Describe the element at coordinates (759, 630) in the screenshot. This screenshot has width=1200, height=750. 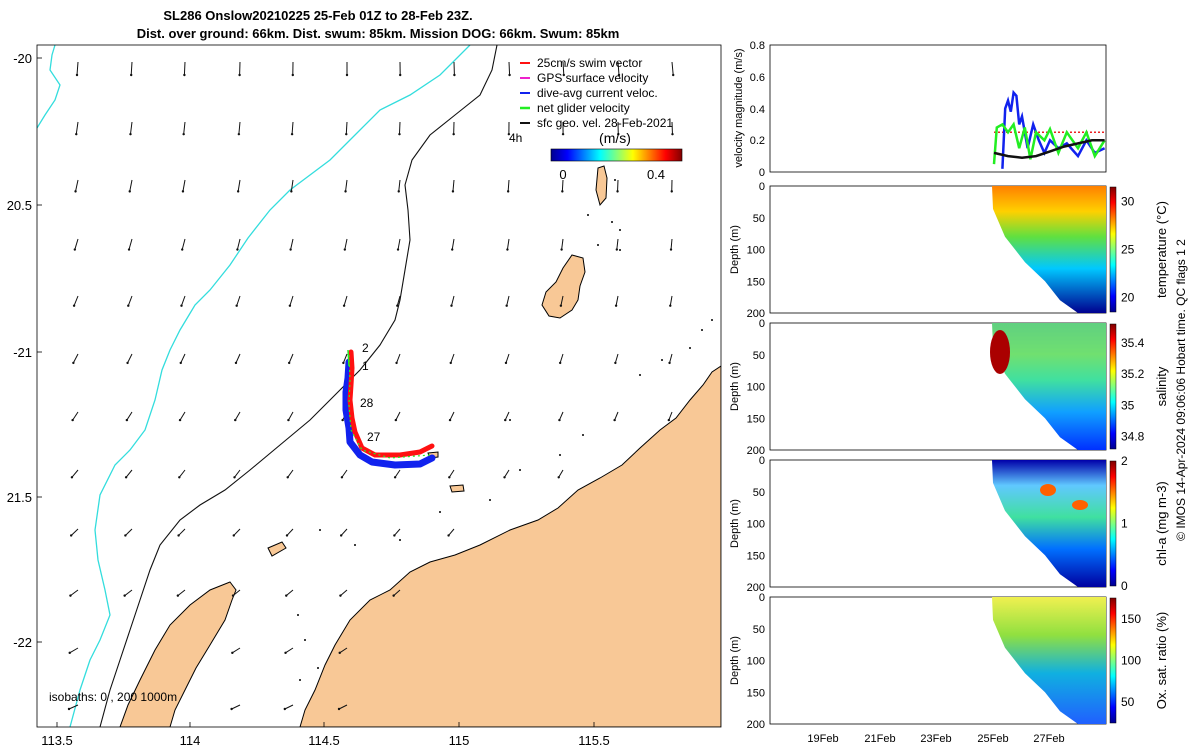
I see `depth-tick-label: 50` at that location.